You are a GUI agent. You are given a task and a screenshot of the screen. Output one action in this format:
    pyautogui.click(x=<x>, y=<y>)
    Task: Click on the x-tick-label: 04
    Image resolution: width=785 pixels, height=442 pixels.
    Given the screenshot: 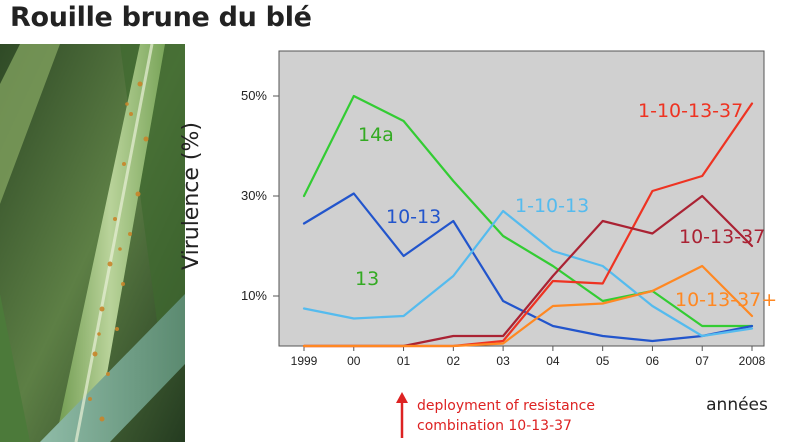 What is the action you would take?
    pyautogui.click(x=553, y=361)
    